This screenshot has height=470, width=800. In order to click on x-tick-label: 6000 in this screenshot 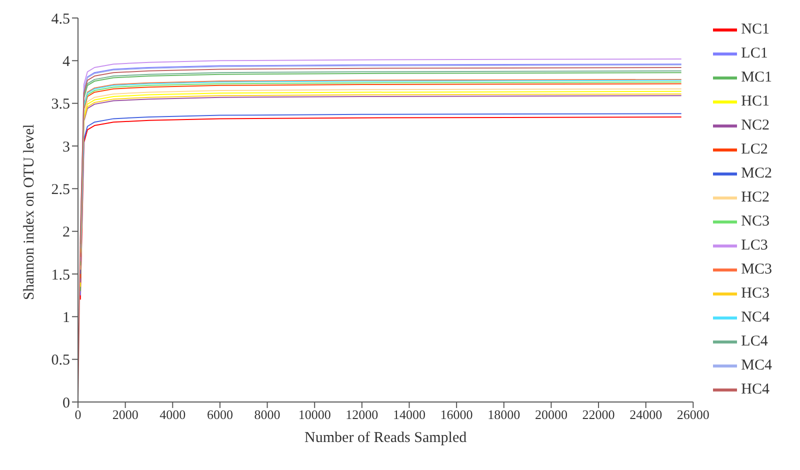, I will do `click(219, 414)`.